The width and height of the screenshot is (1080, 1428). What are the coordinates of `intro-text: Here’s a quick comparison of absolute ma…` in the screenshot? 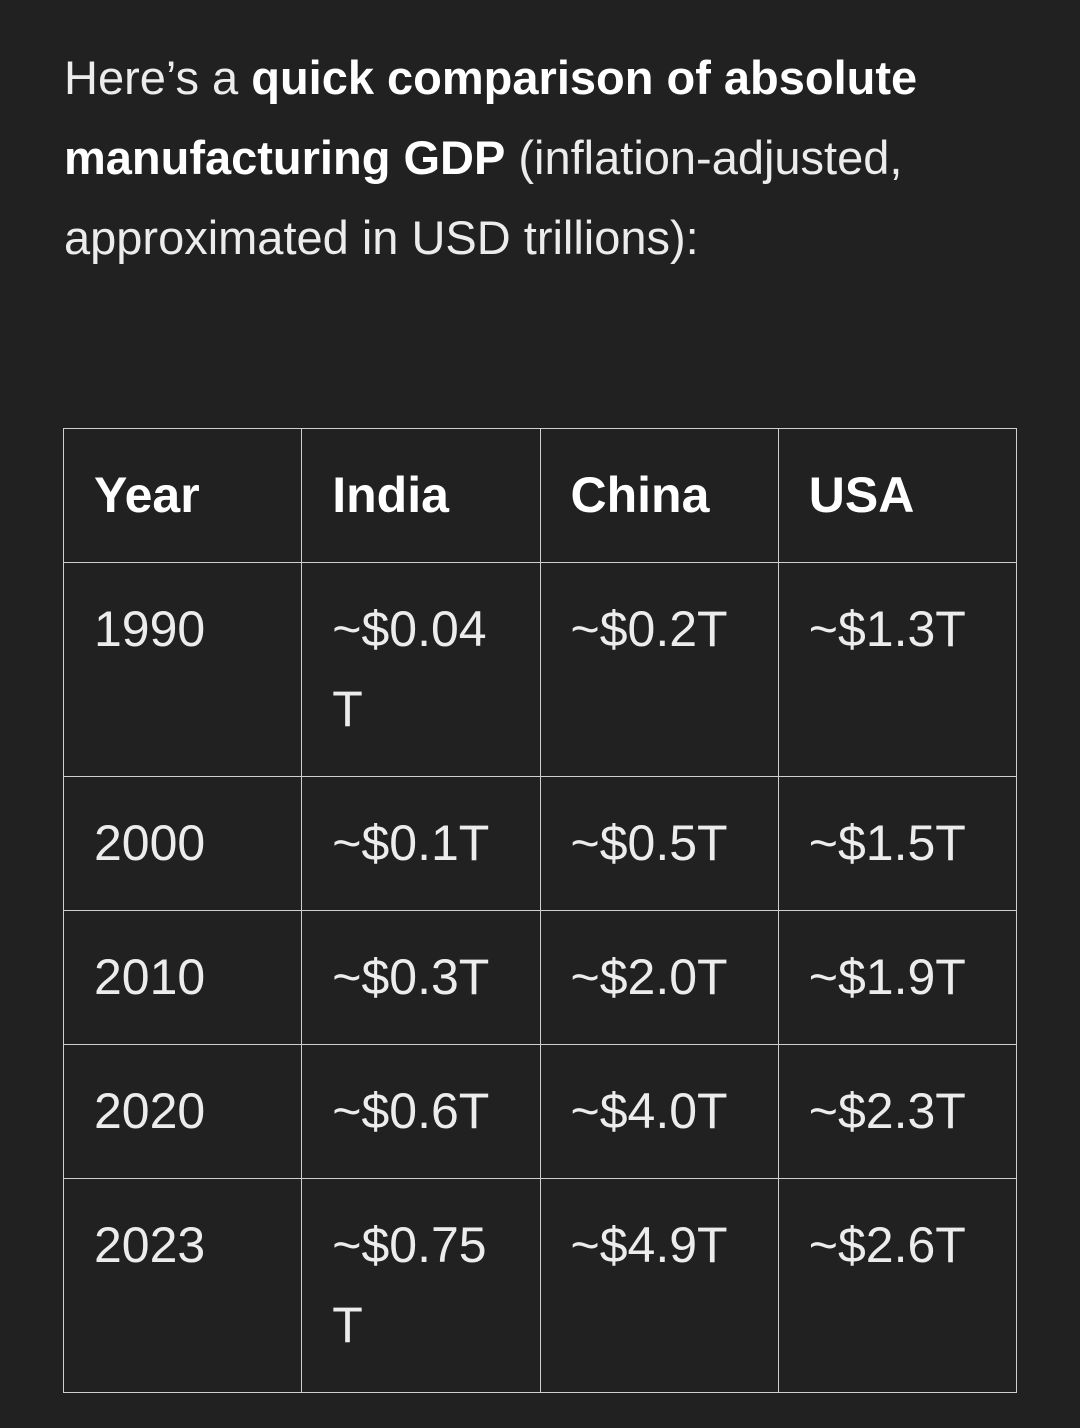 It's located at (544, 158).